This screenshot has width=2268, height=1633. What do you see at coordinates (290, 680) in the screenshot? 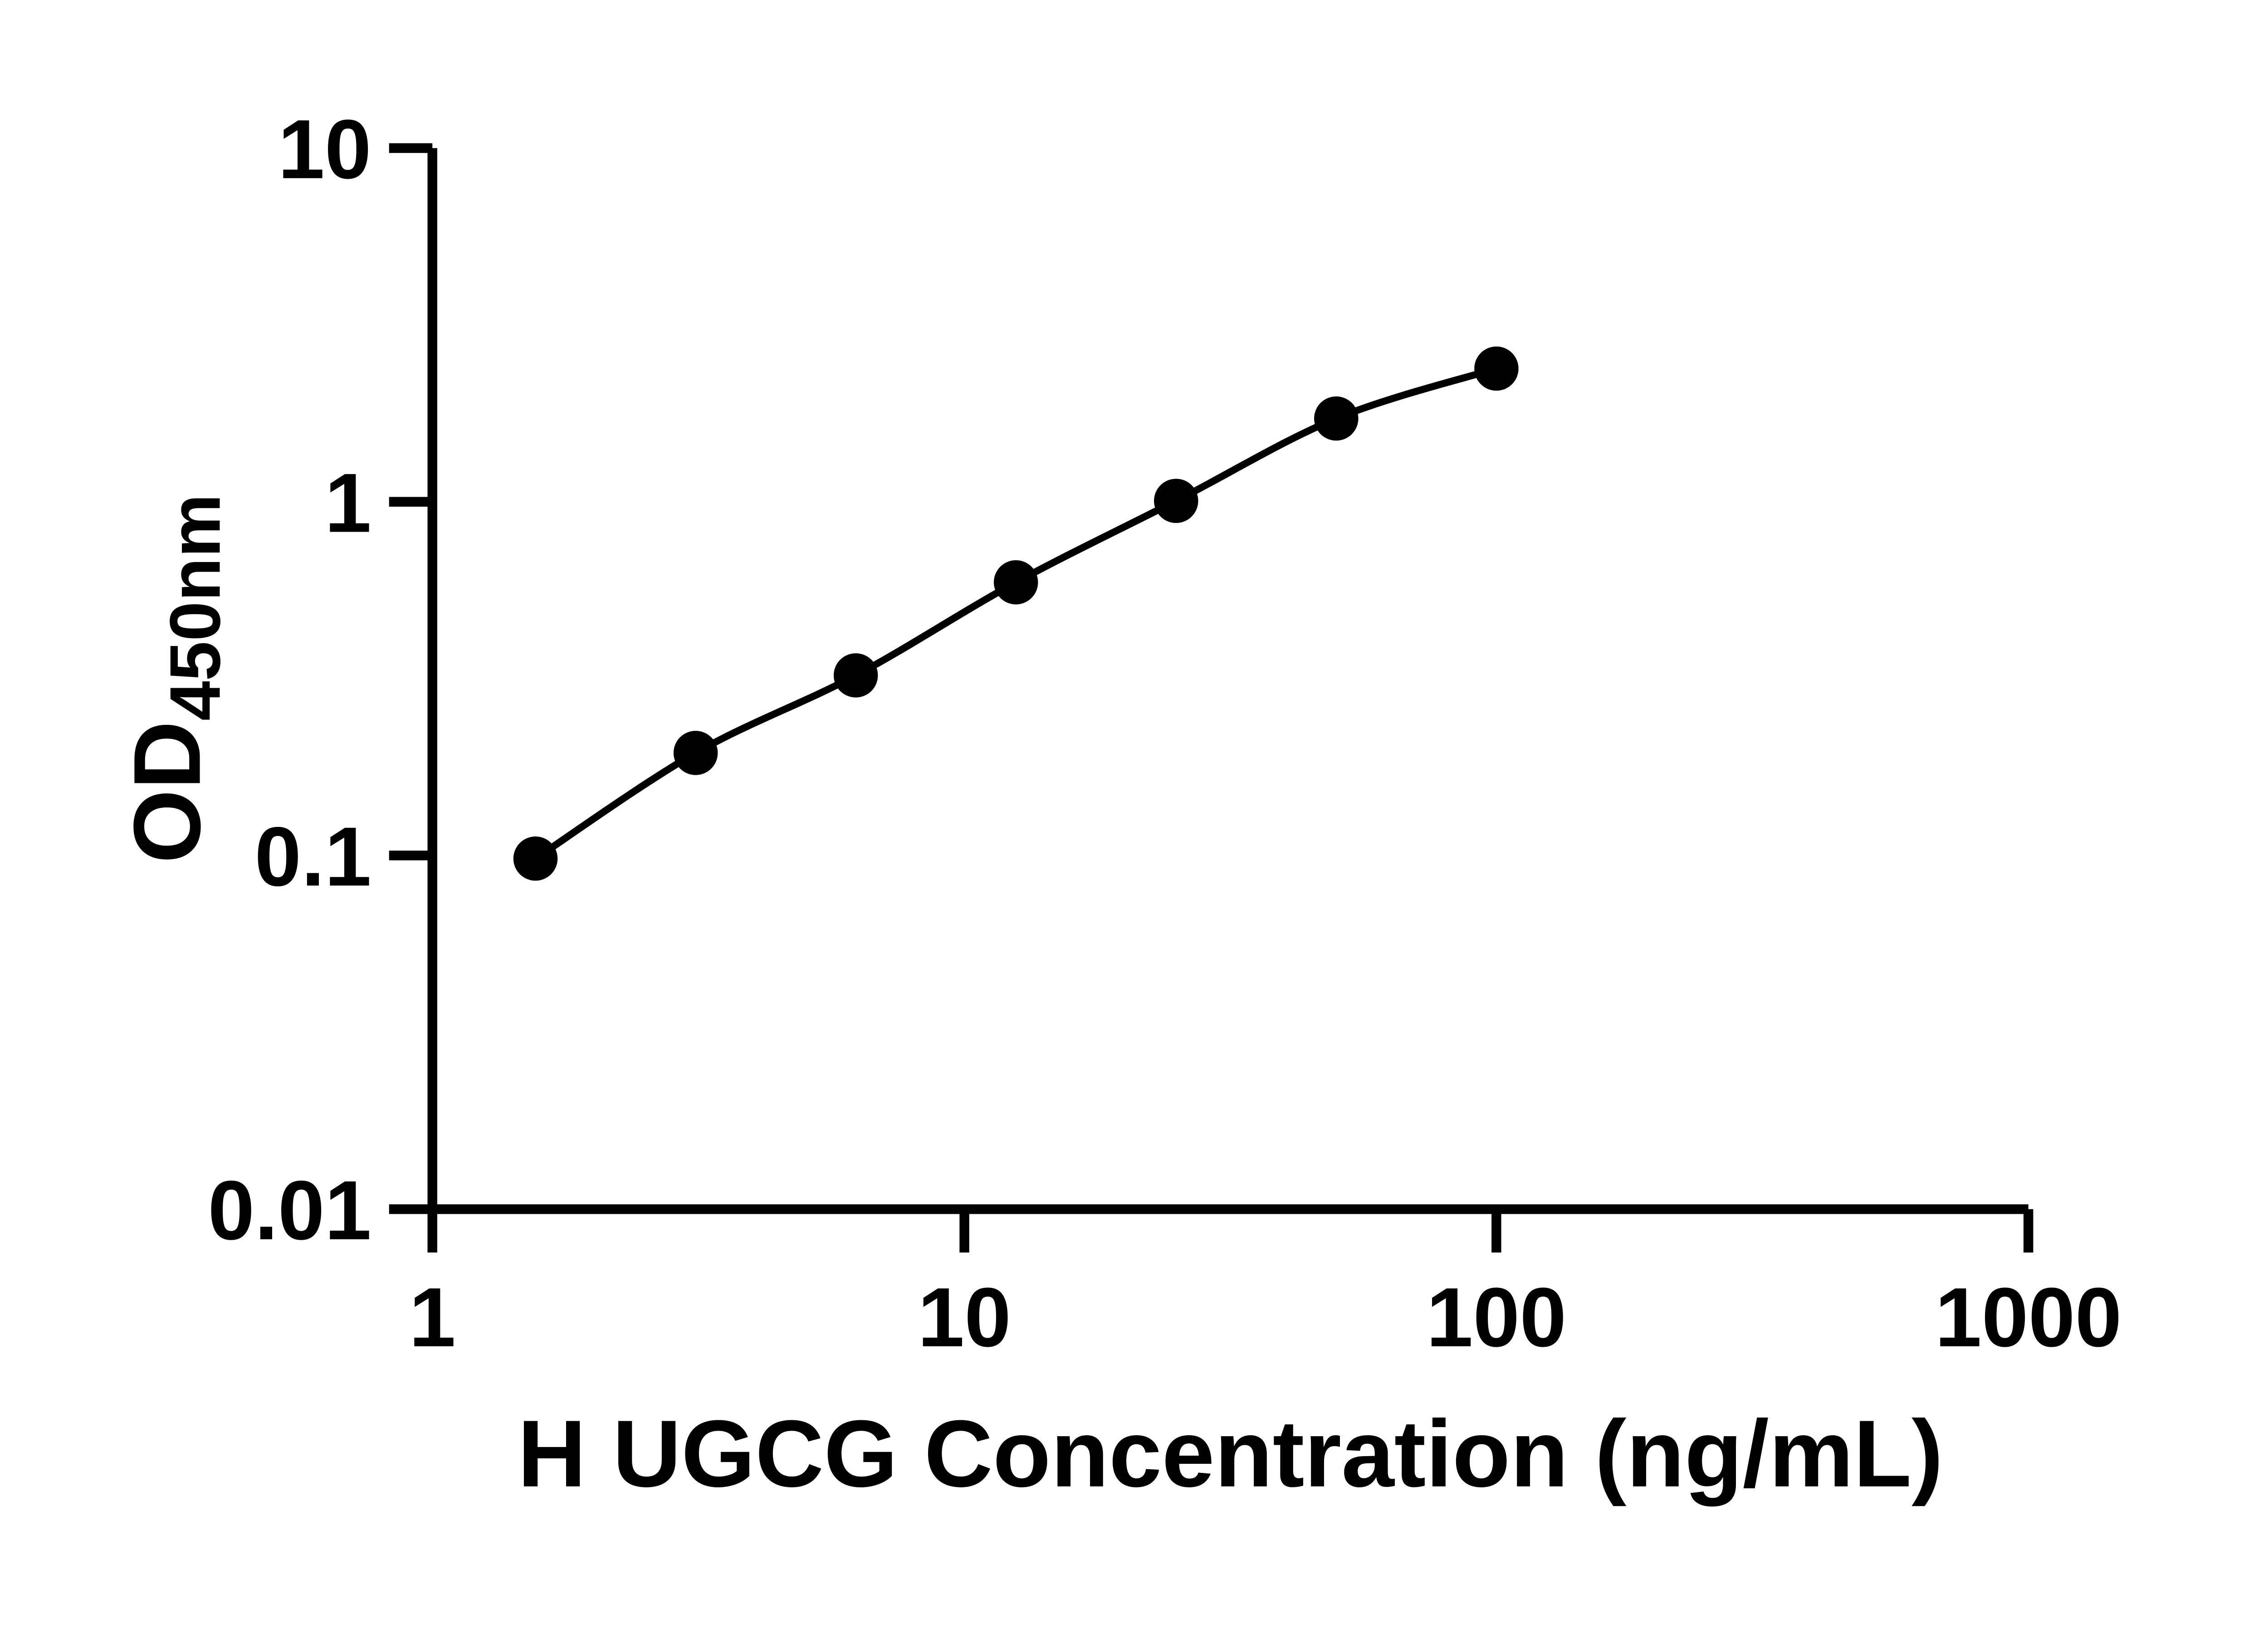
I see `y-axis-tick-labels: 10 1 0.1 0.01` at bounding box center [290, 680].